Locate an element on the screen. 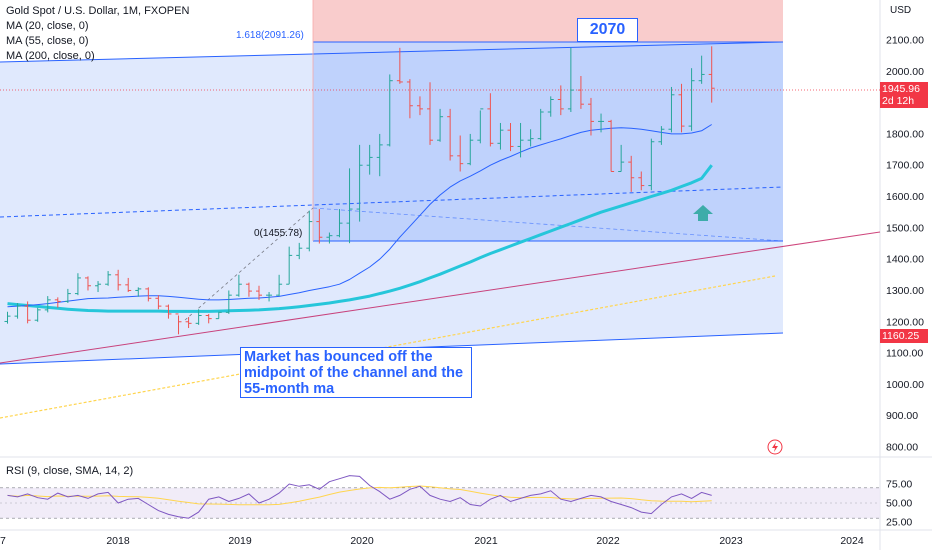 This screenshot has width=932, height=550. rsi-tick-label: 25.00 is located at coordinates (899, 523).